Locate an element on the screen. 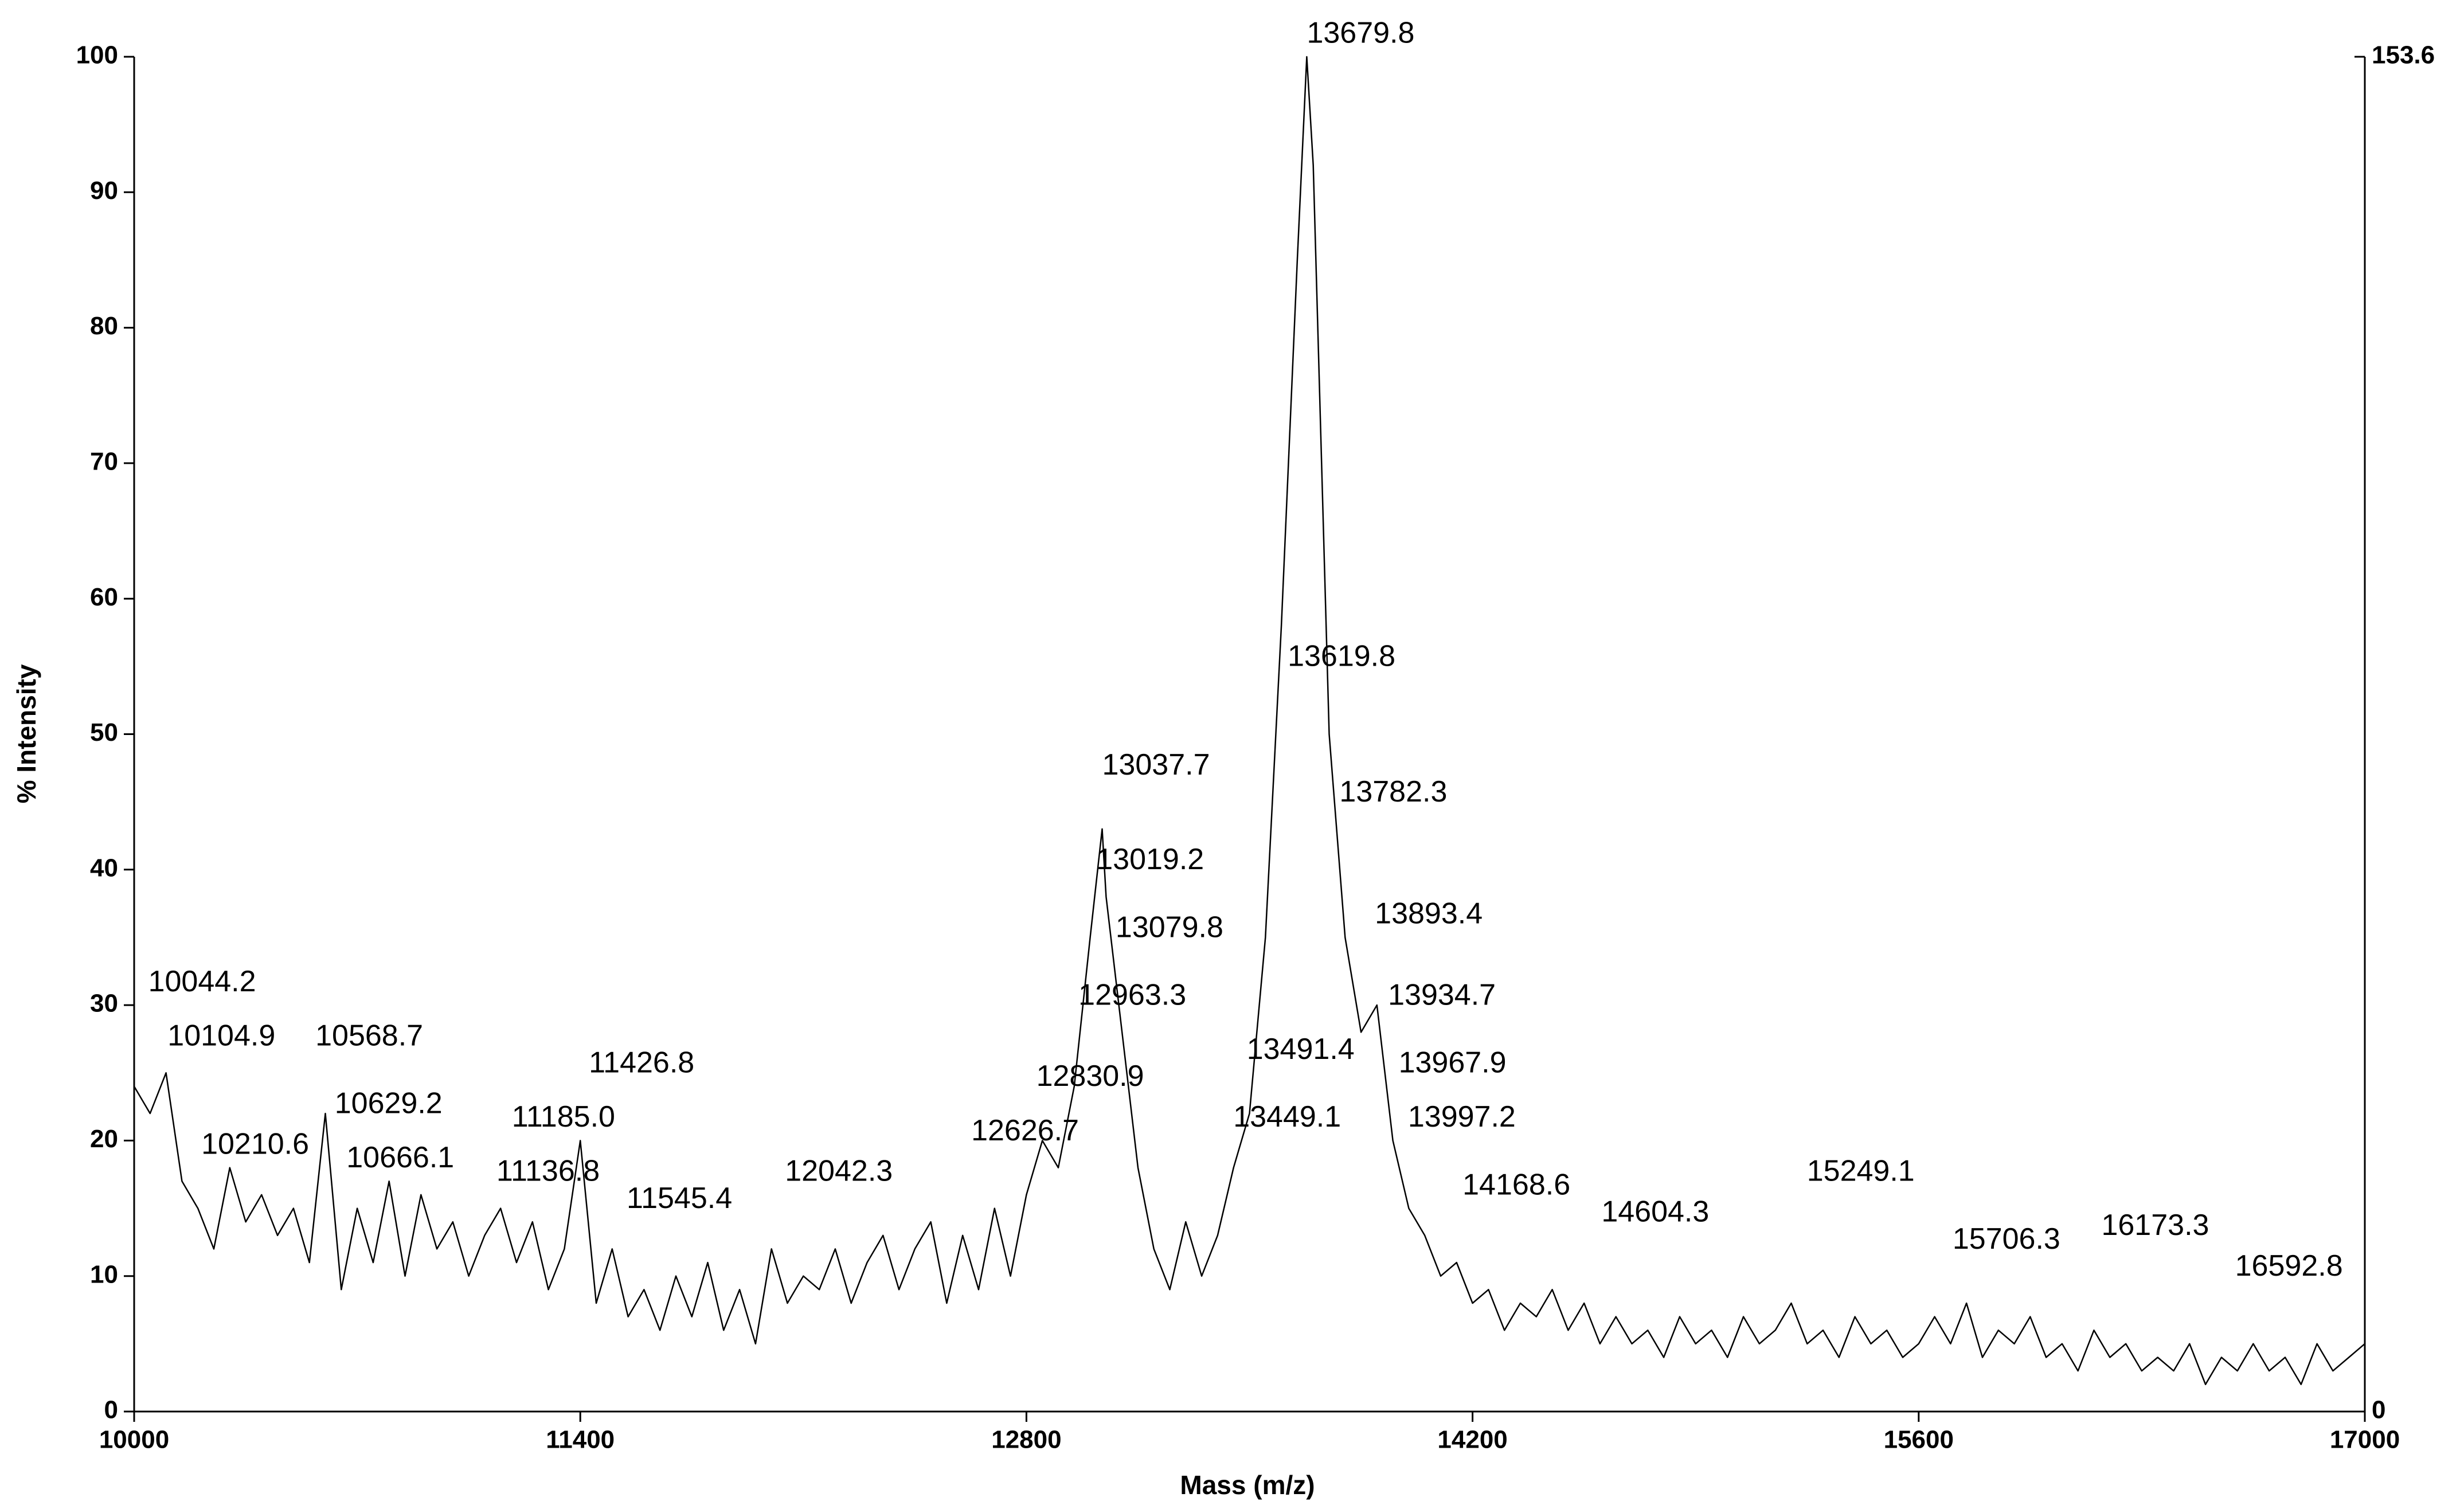 Image resolution: width=2464 pixels, height=1509 pixels. y-tick-label: 0 is located at coordinates (111, 1410).